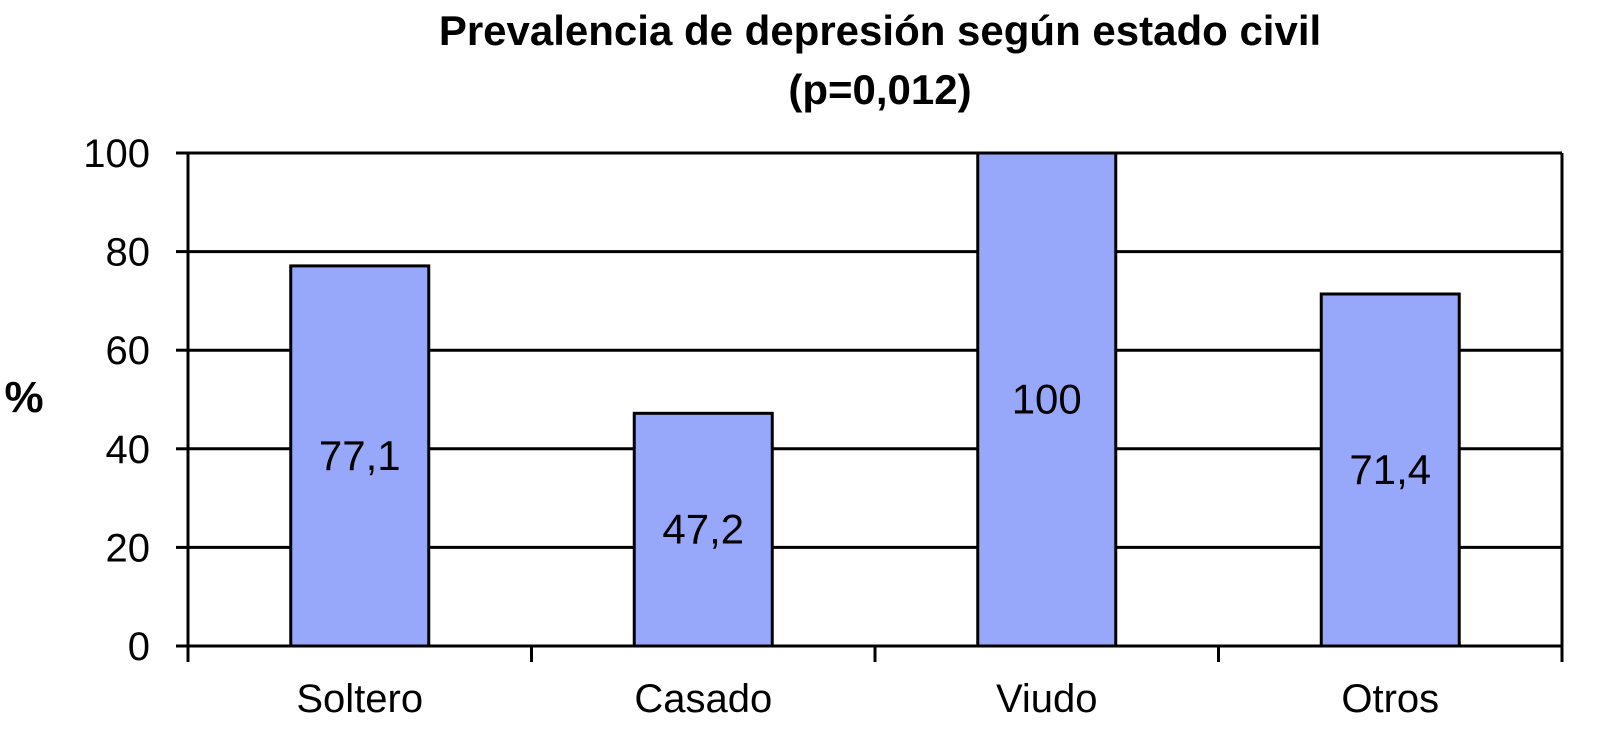 This screenshot has width=1597, height=750. What do you see at coordinates (703, 699) in the screenshot?
I see `x-tick-label: Casado` at bounding box center [703, 699].